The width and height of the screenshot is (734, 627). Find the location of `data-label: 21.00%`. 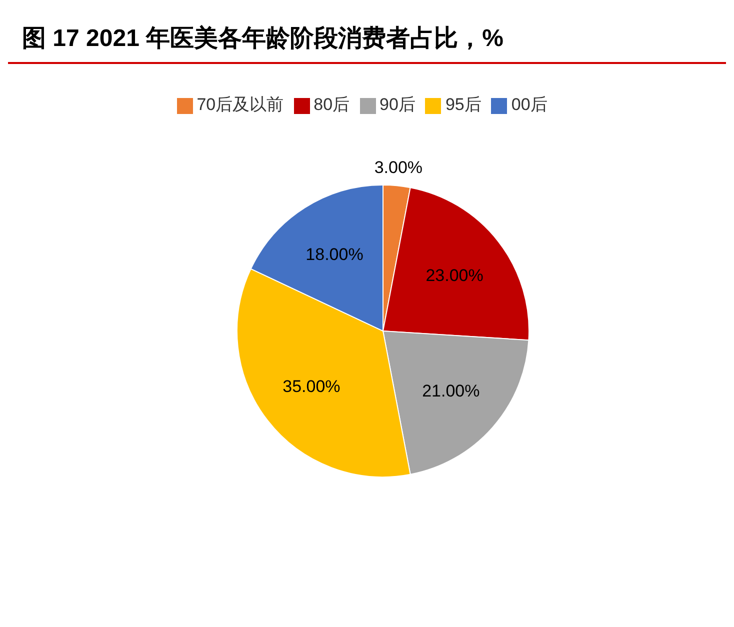

data-label: 21.00% is located at coordinates (451, 390).